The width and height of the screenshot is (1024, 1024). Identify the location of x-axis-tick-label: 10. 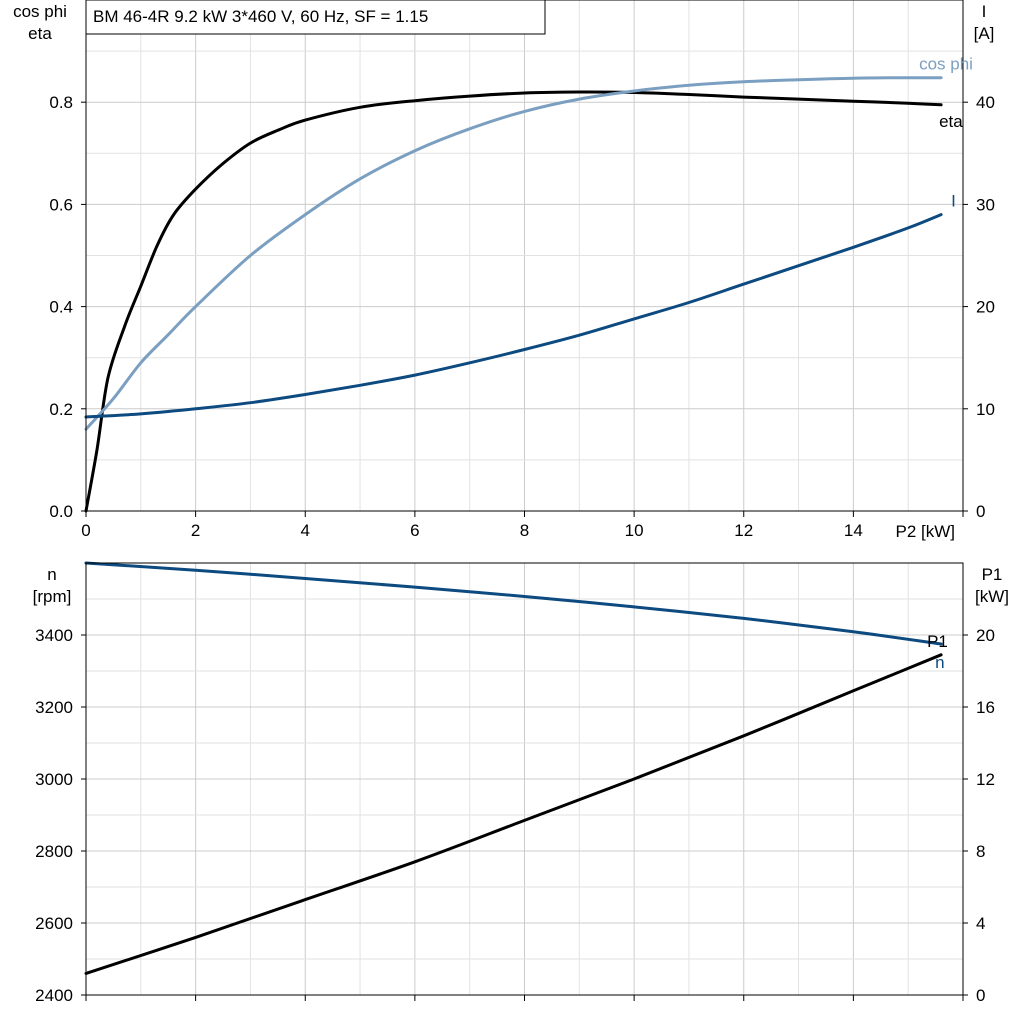
(634, 530).